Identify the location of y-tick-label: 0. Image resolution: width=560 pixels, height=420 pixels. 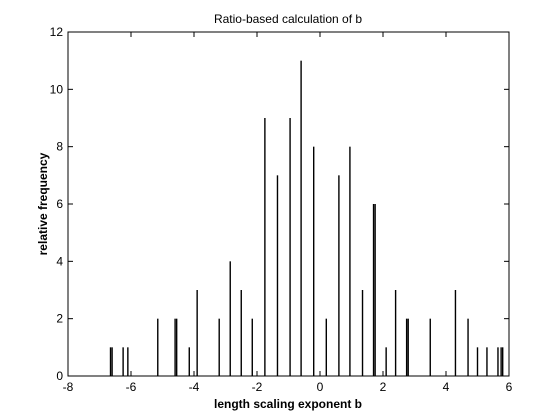
(59, 376).